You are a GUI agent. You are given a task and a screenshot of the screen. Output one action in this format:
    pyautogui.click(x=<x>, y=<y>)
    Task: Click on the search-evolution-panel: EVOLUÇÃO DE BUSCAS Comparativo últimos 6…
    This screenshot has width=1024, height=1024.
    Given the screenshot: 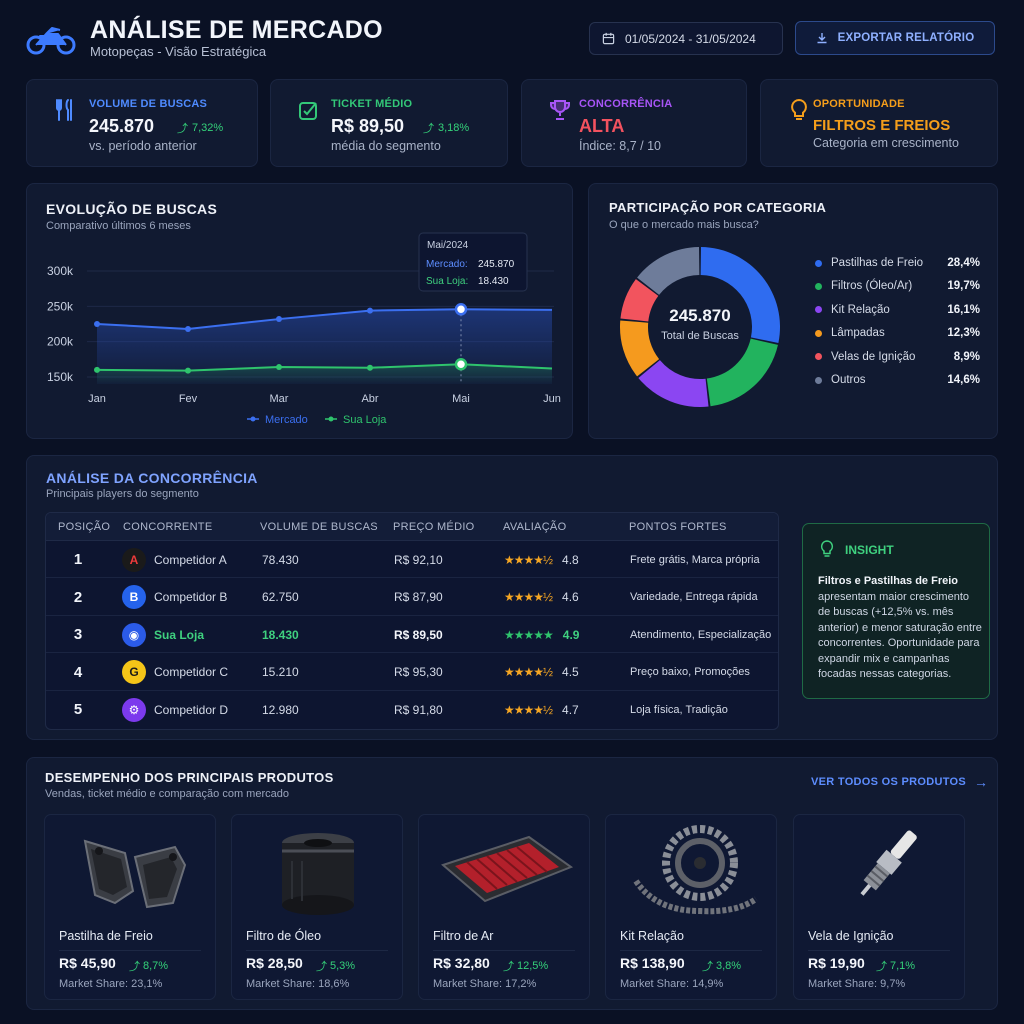 What is the action you would take?
    pyautogui.click(x=299, y=311)
    